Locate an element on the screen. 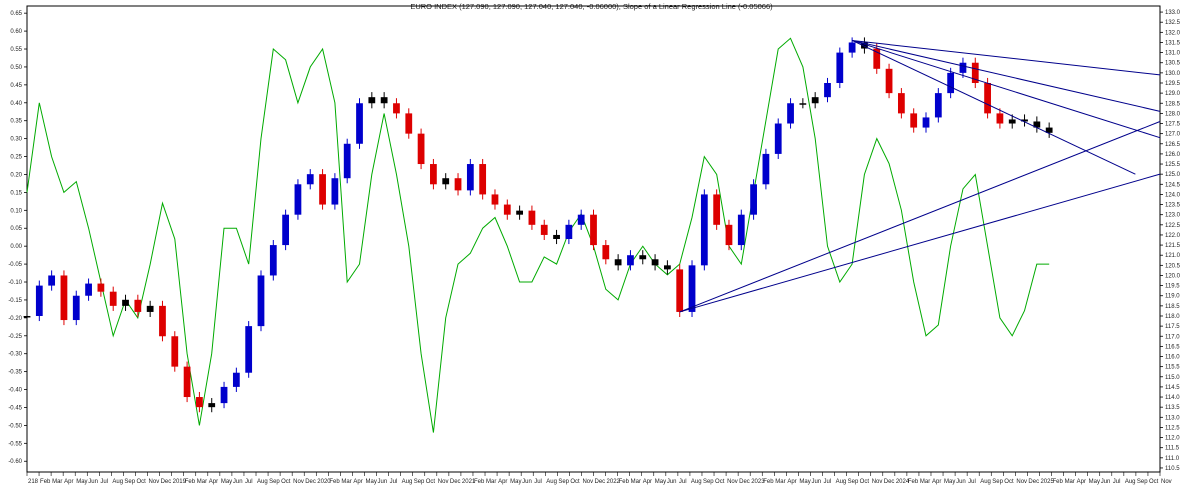 Image resolution: width=1183 pixels, height=486 pixels. x-tick-label: 2023 is located at coordinates (758, 482).